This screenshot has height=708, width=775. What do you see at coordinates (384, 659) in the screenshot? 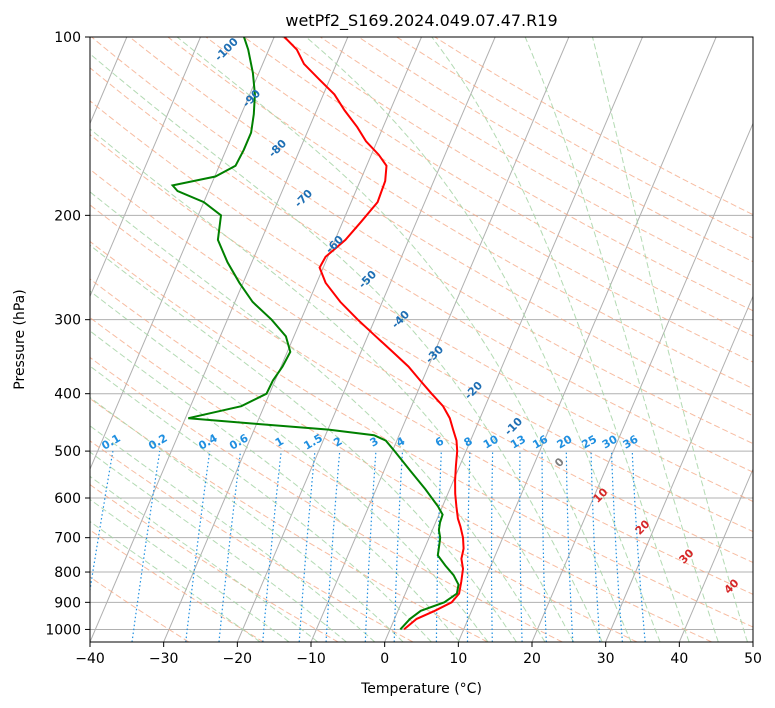
I see `x-tick-label: 0` at bounding box center [384, 659].